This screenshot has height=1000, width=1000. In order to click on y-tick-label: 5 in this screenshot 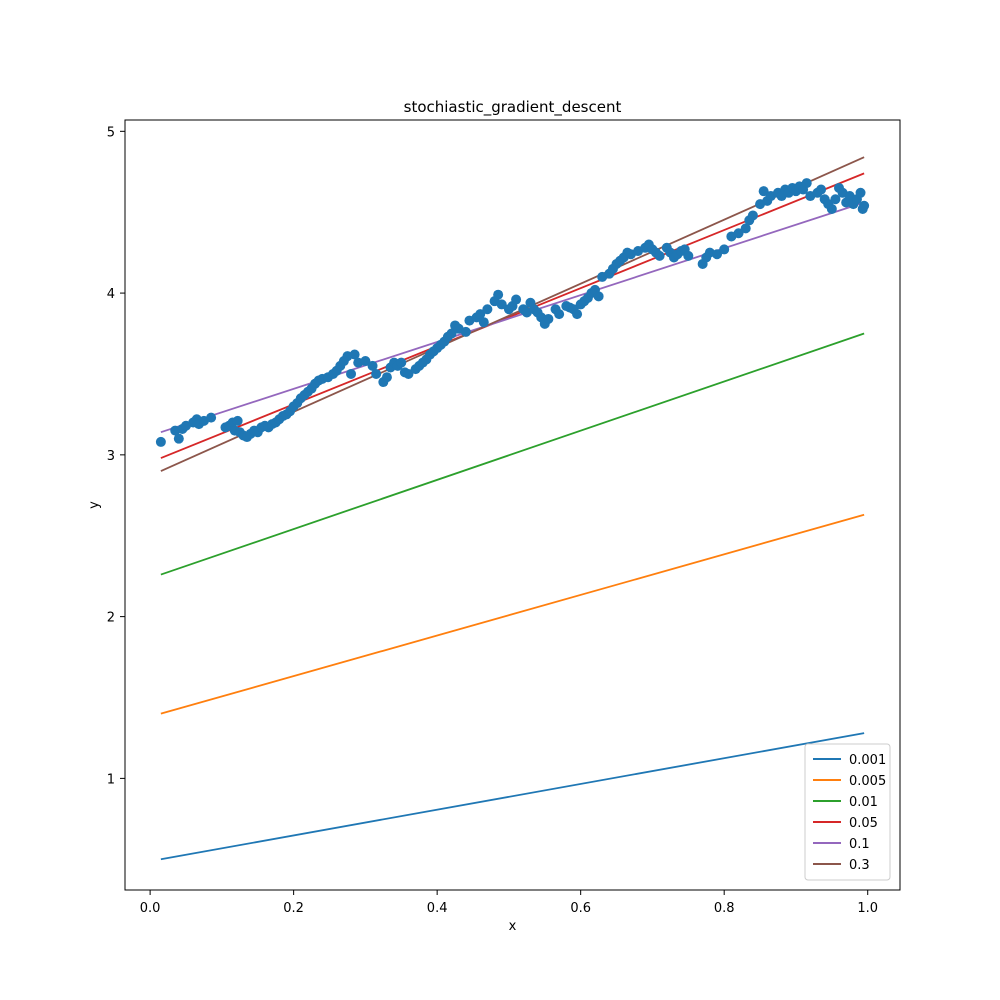, I will do `click(111, 132)`.